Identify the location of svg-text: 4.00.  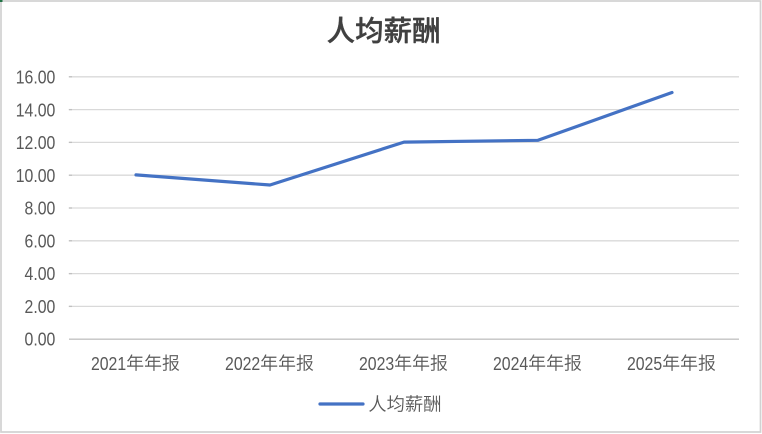
(40, 273).